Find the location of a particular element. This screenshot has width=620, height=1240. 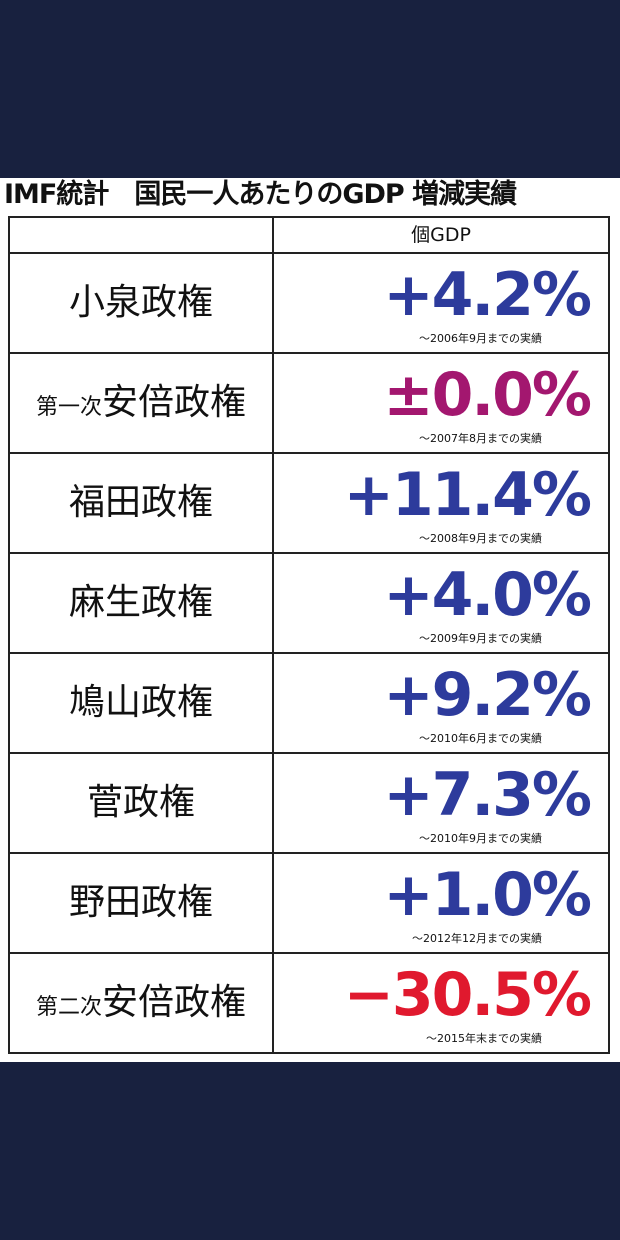

period-note: ～2008年9月までの実績 is located at coordinates (480, 538).